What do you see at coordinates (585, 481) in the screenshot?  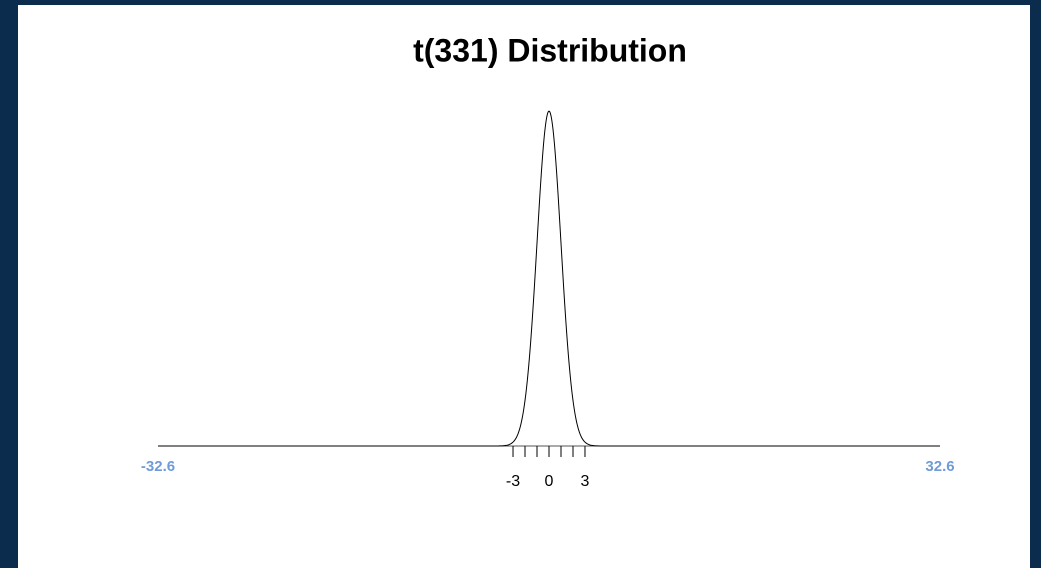 I see `x-tick-label: 3` at bounding box center [585, 481].